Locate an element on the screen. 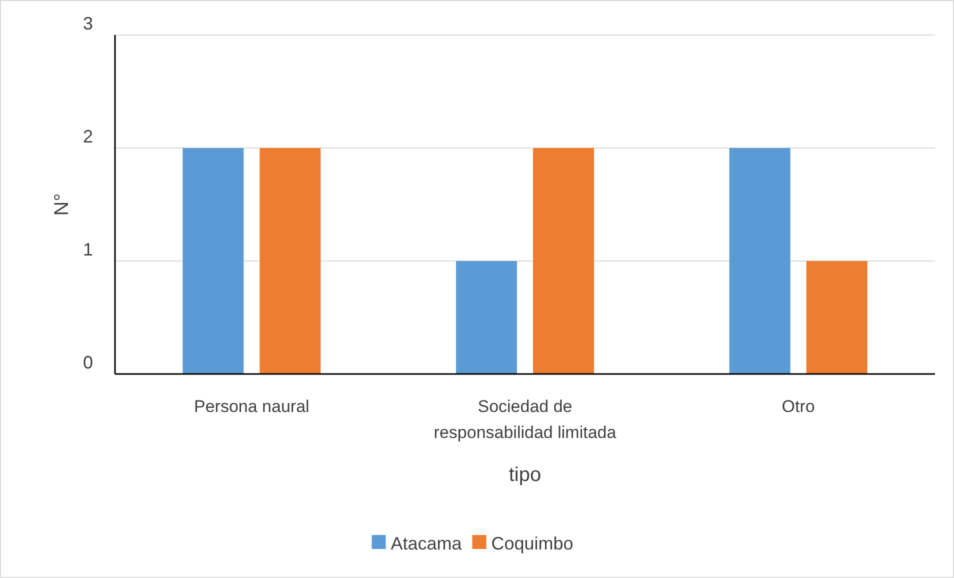 Image resolution: width=954 pixels, height=578 pixels. y-tick-label: 3 is located at coordinates (87, 24).